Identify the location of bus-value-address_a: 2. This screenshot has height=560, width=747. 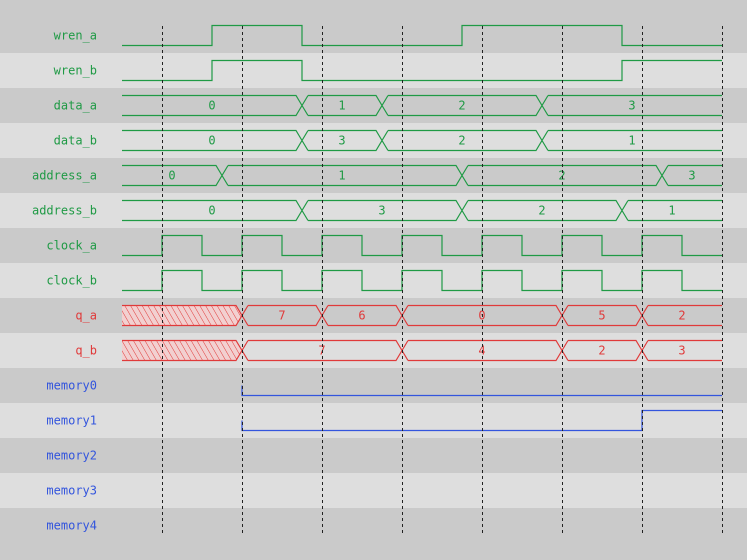
(561, 176).